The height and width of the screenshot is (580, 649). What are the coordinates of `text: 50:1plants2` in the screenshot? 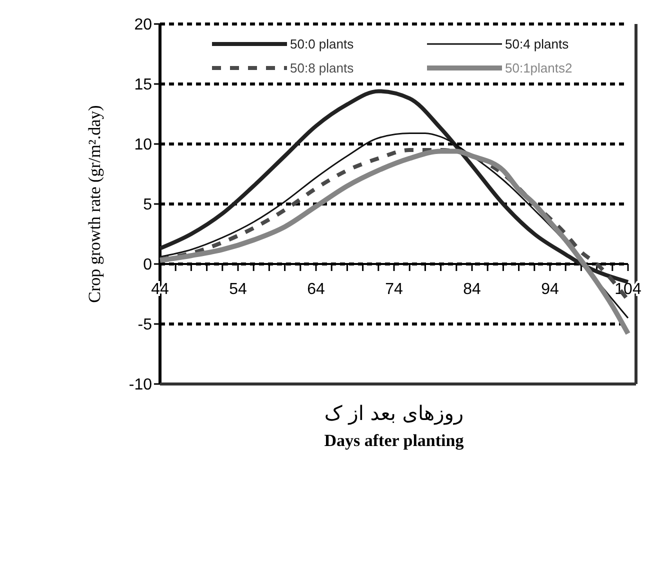 It's located at (538, 68).